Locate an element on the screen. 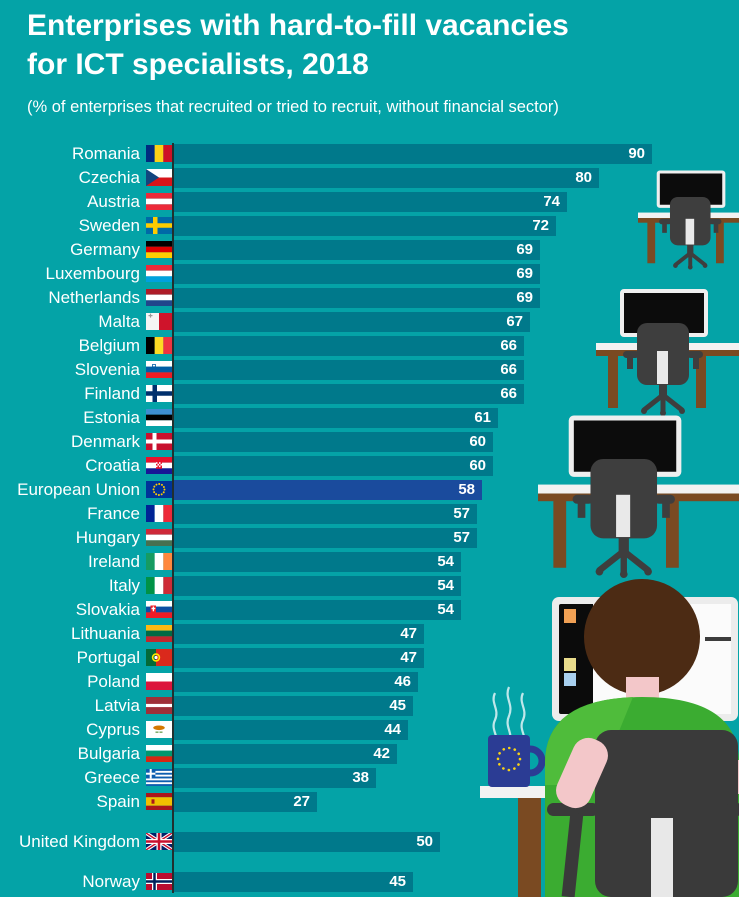 Image resolution: width=739 pixels, height=897 pixels. bar-row-fr: France 57 is located at coordinates (369, 514).